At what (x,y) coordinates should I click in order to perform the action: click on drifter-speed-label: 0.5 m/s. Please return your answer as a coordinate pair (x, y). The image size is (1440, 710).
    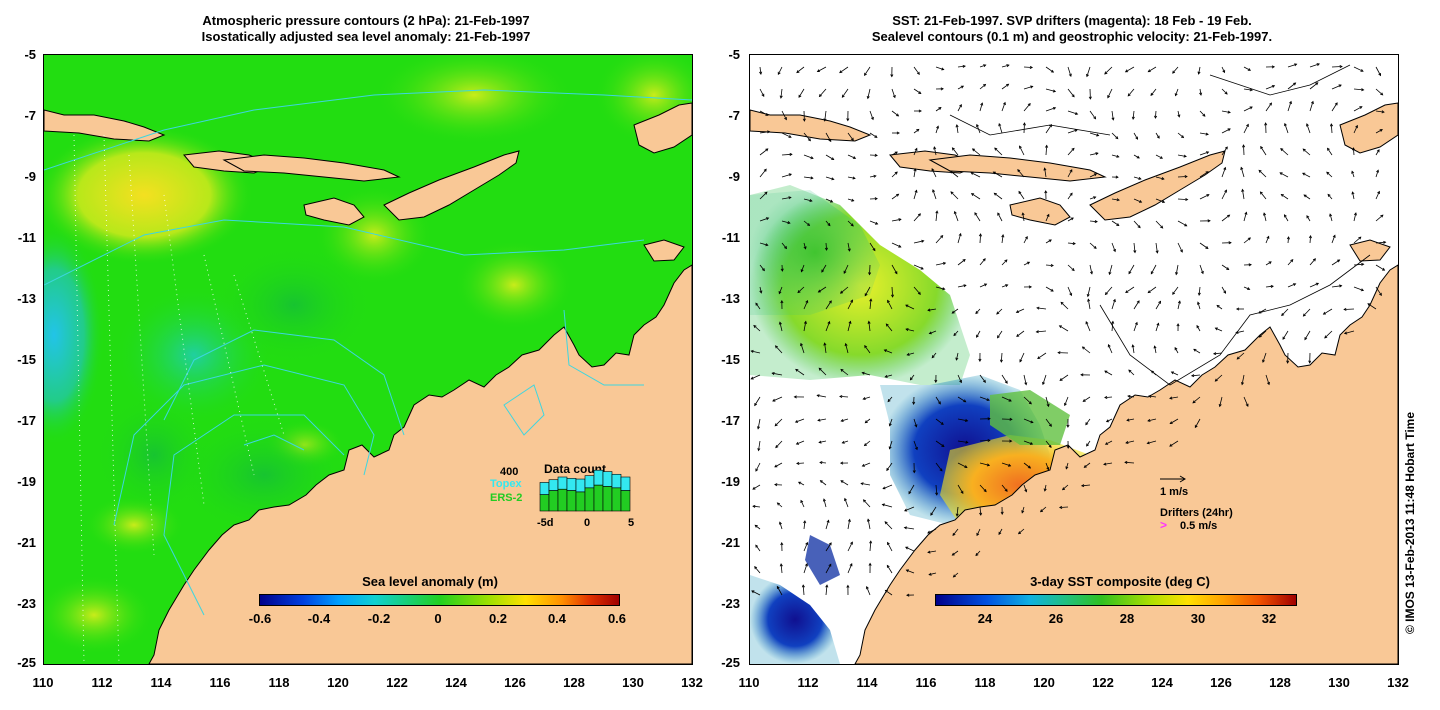
    Looking at the image, I should click on (1198, 526).